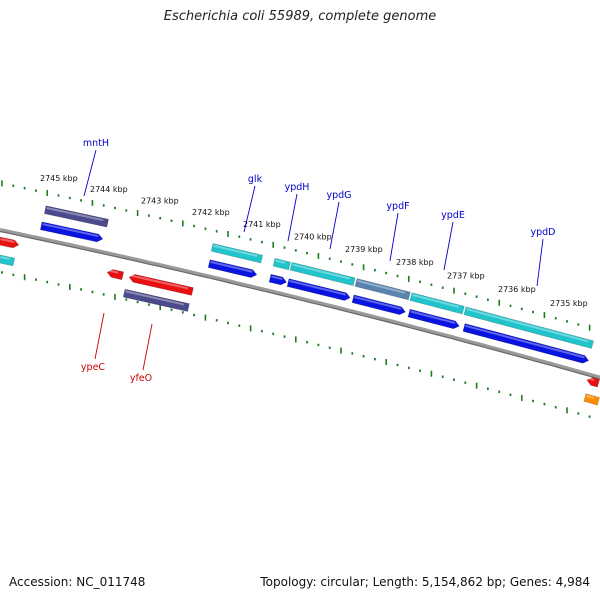  I want to click on gene-edge-left-highlight, so click(5, 258).